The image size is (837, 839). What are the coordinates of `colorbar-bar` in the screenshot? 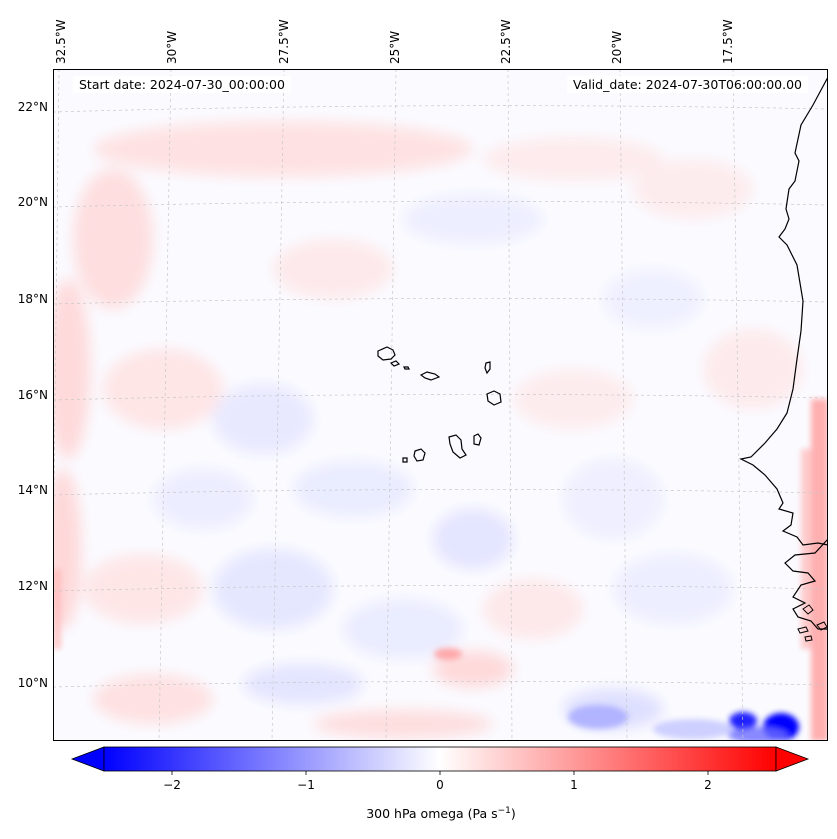 It's located at (440, 759).